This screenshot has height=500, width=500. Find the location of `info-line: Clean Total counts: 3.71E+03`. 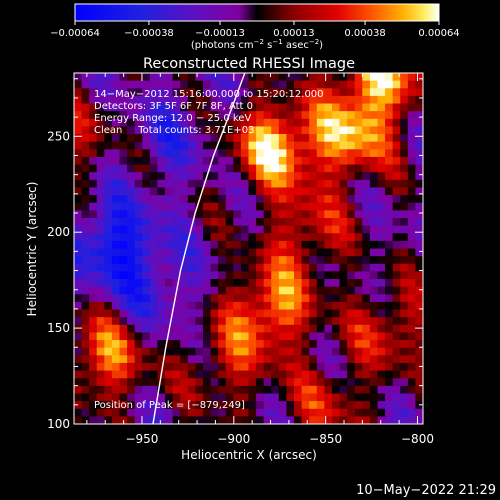

info-line: Clean Total counts: 3.71E+03 is located at coordinates (174, 130).